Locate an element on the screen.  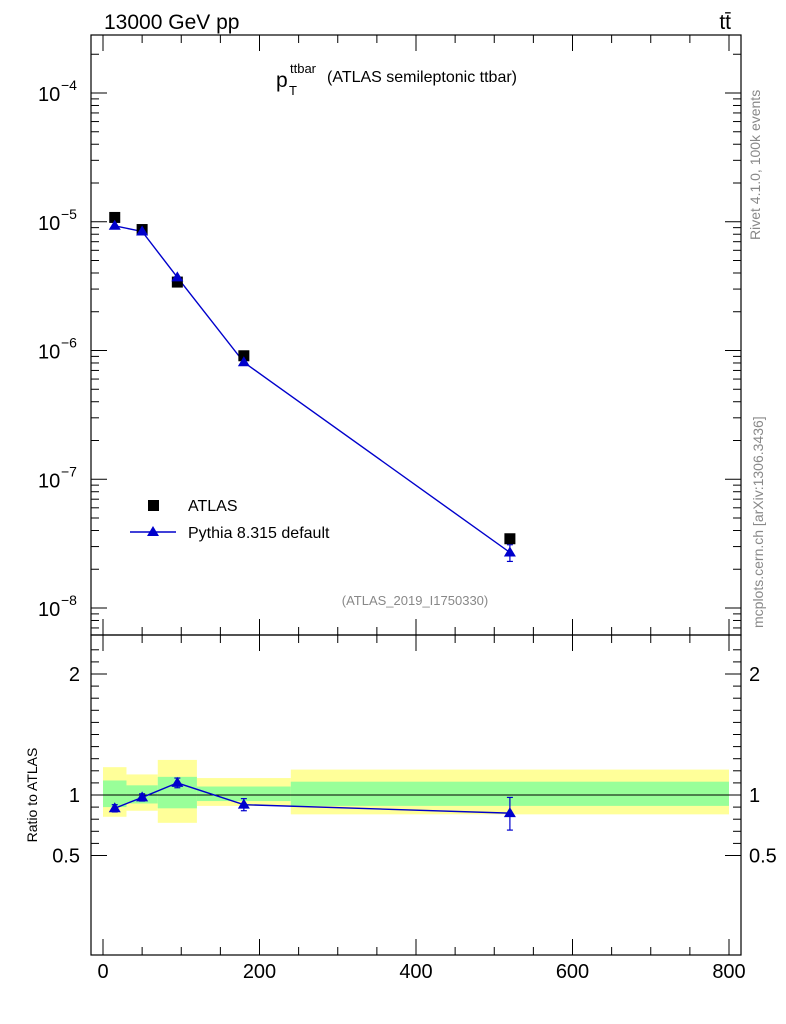
title-sup: ttbar is located at coordinates (303, 68).